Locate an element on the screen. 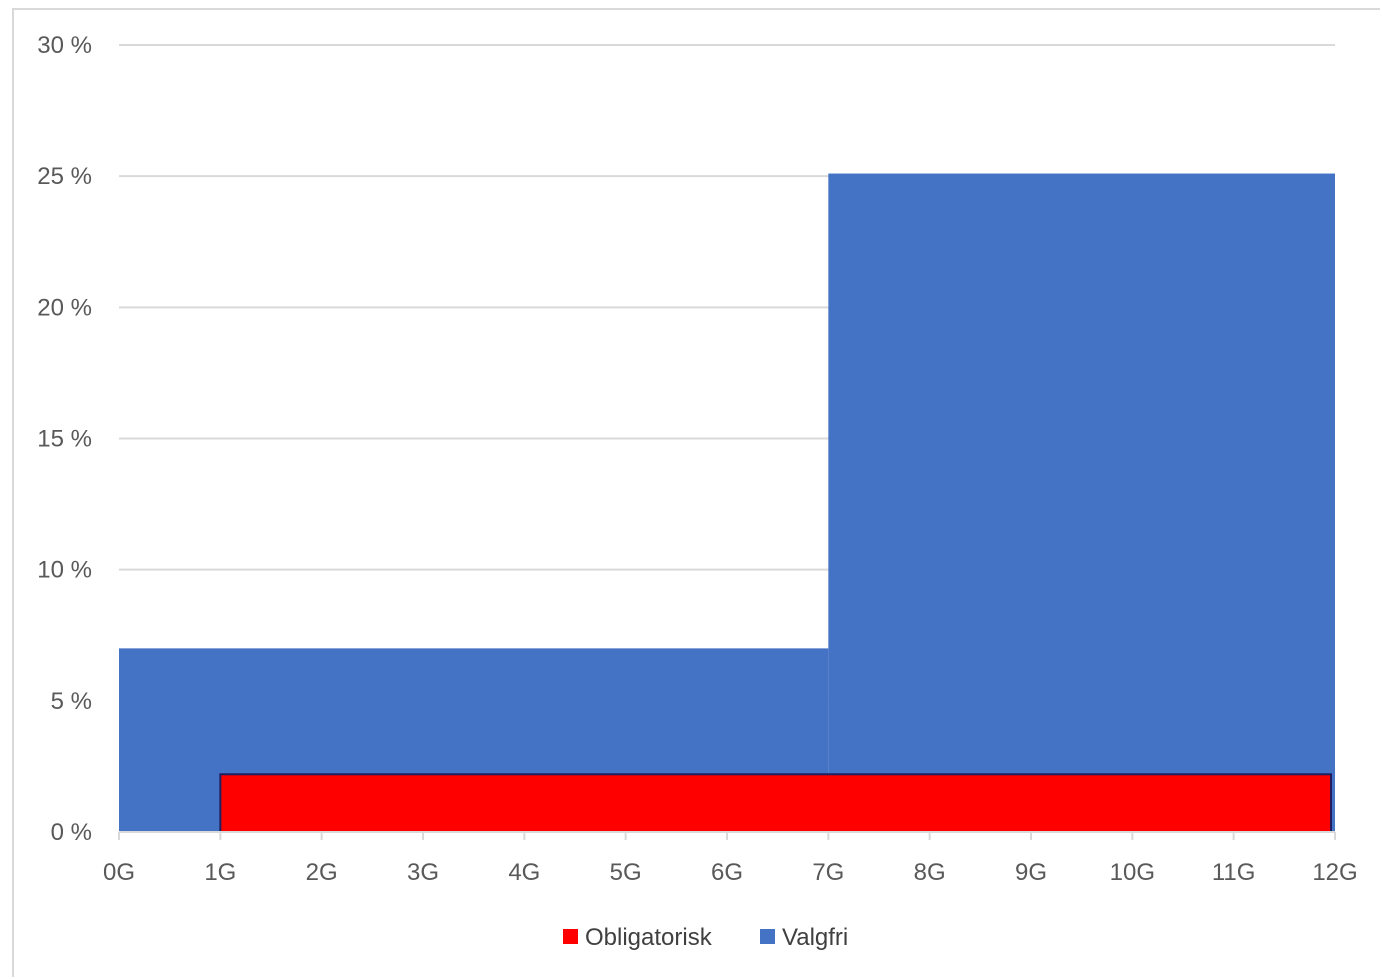  legend: Obligatorisk Valgfri is located at coordinates (705, 937).